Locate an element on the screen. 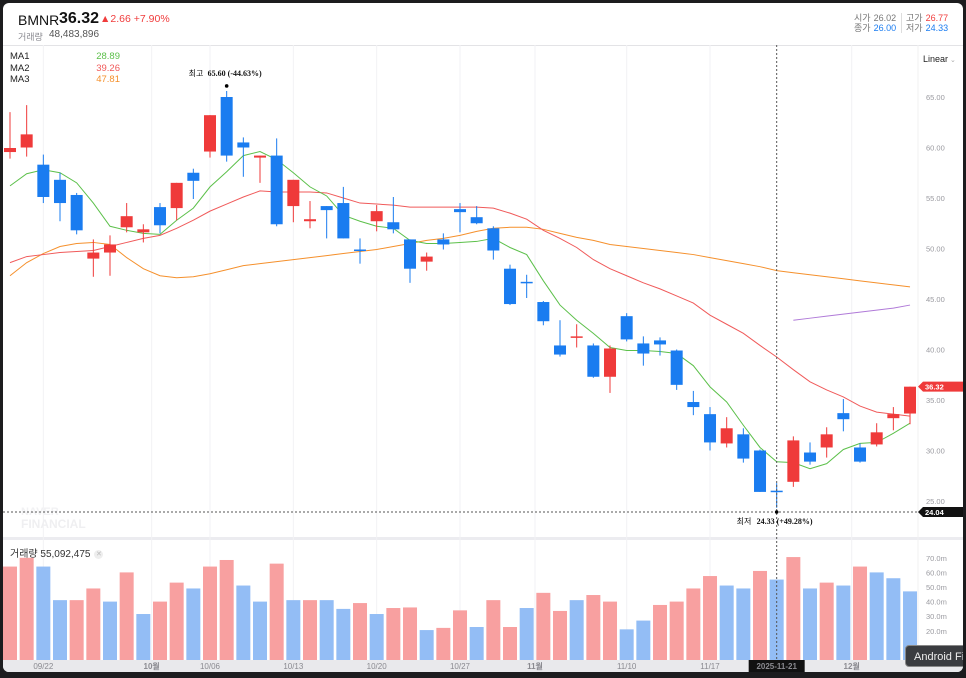  watermark-financial: FINANCIAL is located at coordinates (53, 524).